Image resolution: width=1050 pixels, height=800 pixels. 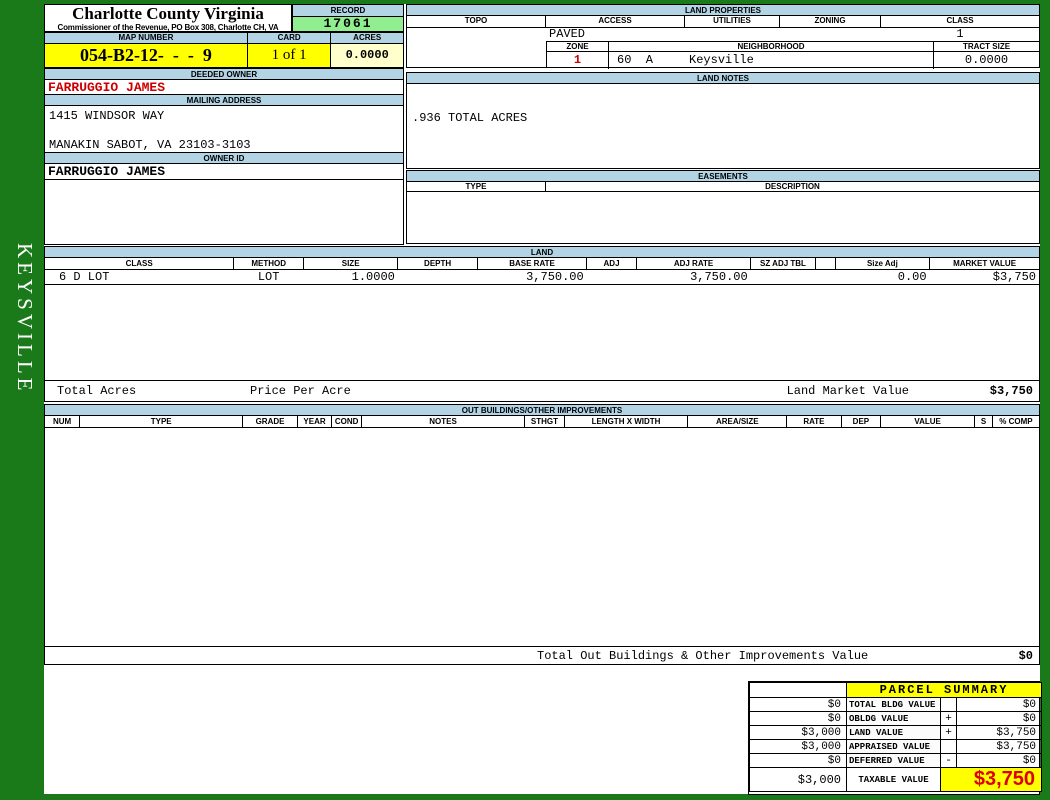 I want to click on summary-row-appraised: $3,000 APPRAISED VALUE $3,750, so click(x=896, y=746).